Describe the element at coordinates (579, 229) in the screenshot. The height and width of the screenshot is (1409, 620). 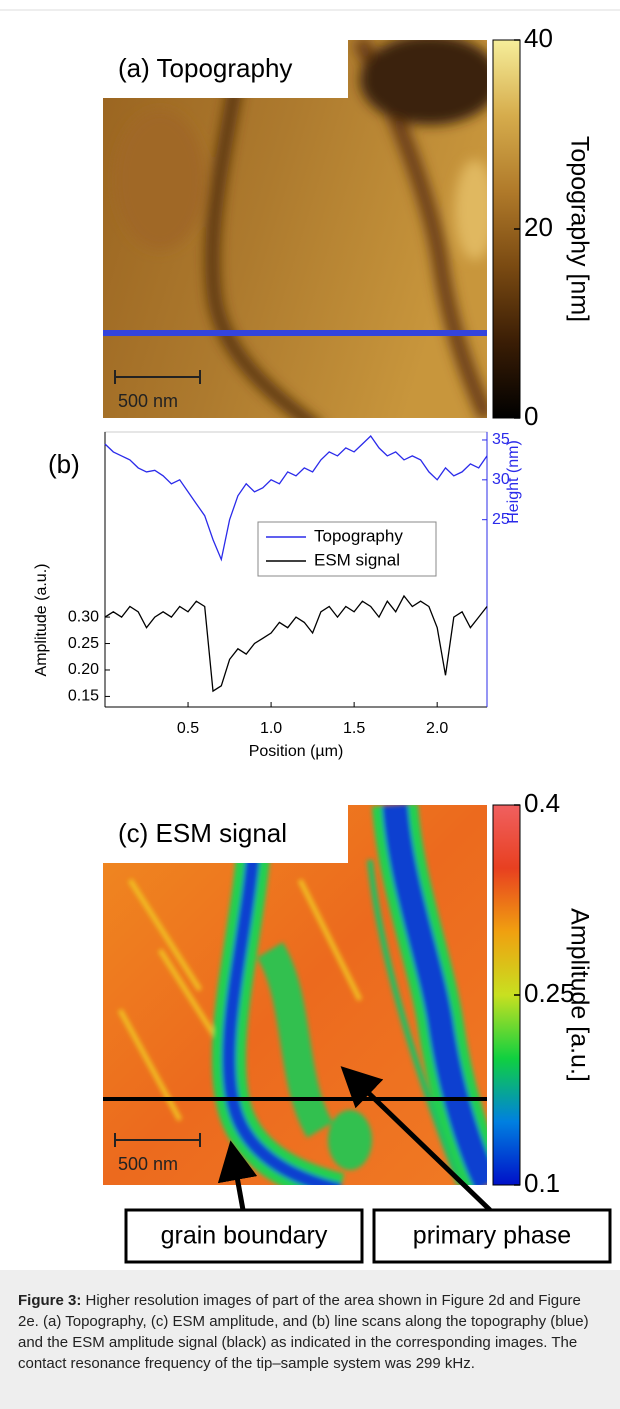
I see `colorbar-label: Topography [nm]` at that location.